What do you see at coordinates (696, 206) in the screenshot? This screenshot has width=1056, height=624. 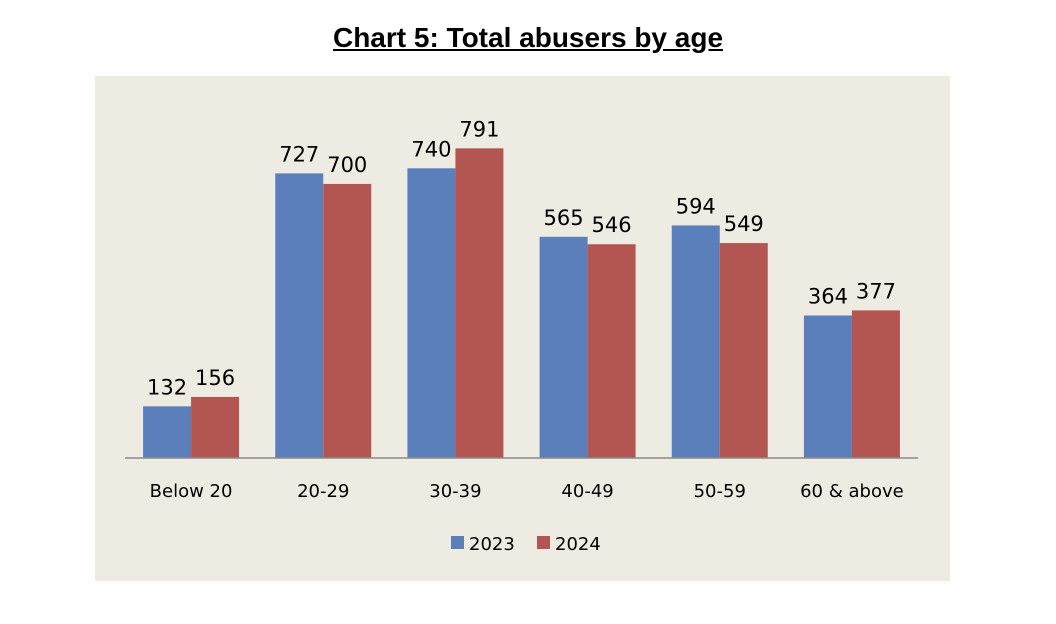 I see `data-label-2023: 594` at bounding box center [696, 206].